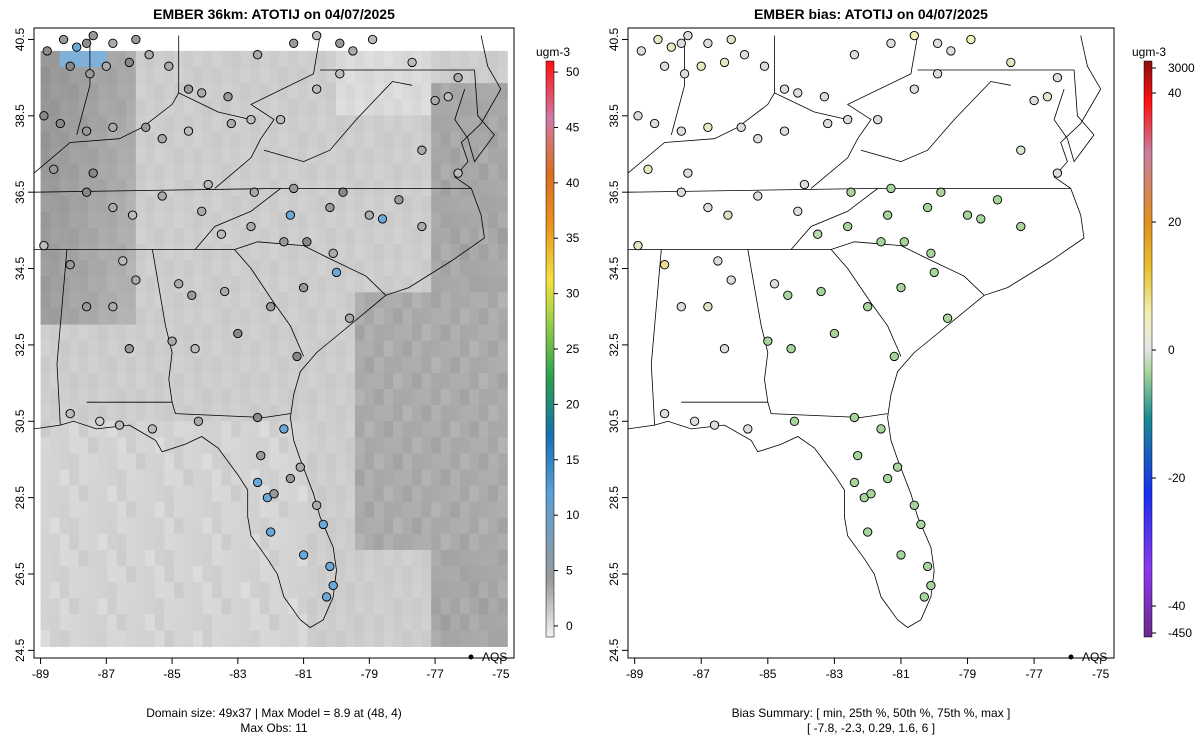  What do you see at coordinates (1175, 222) in the screenshot?
I see `colorbar-tick-label: 20` at bounding box center [1175, 222].